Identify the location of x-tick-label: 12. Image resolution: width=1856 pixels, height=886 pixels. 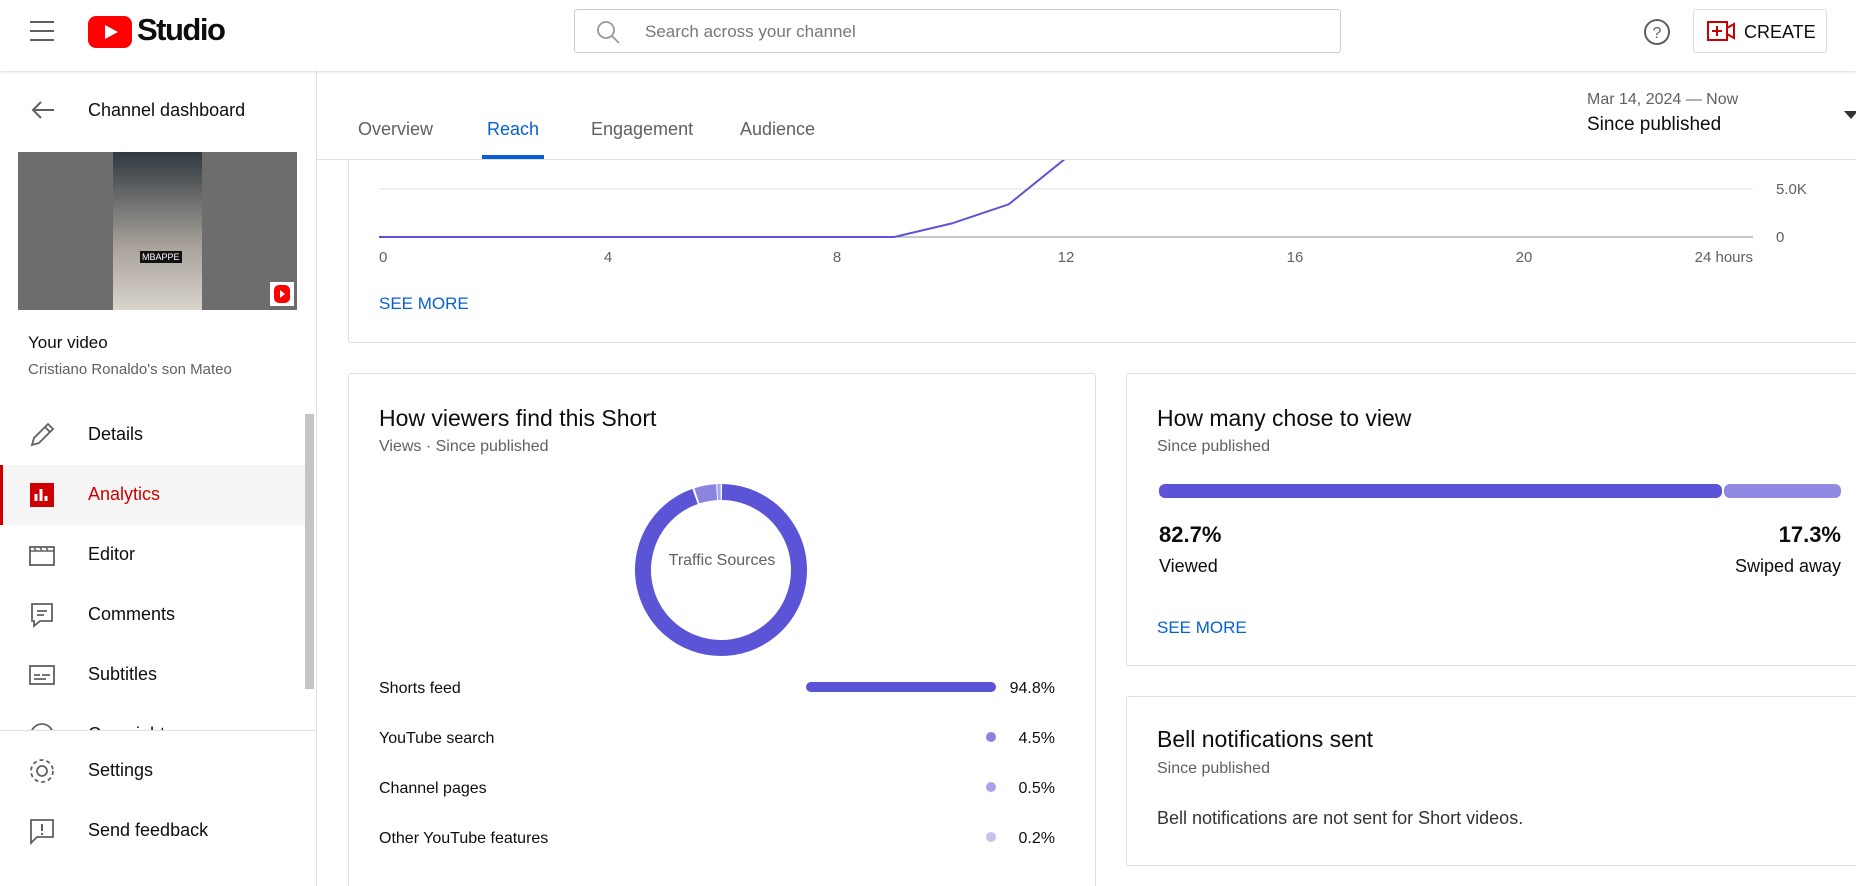
(1066, 257).